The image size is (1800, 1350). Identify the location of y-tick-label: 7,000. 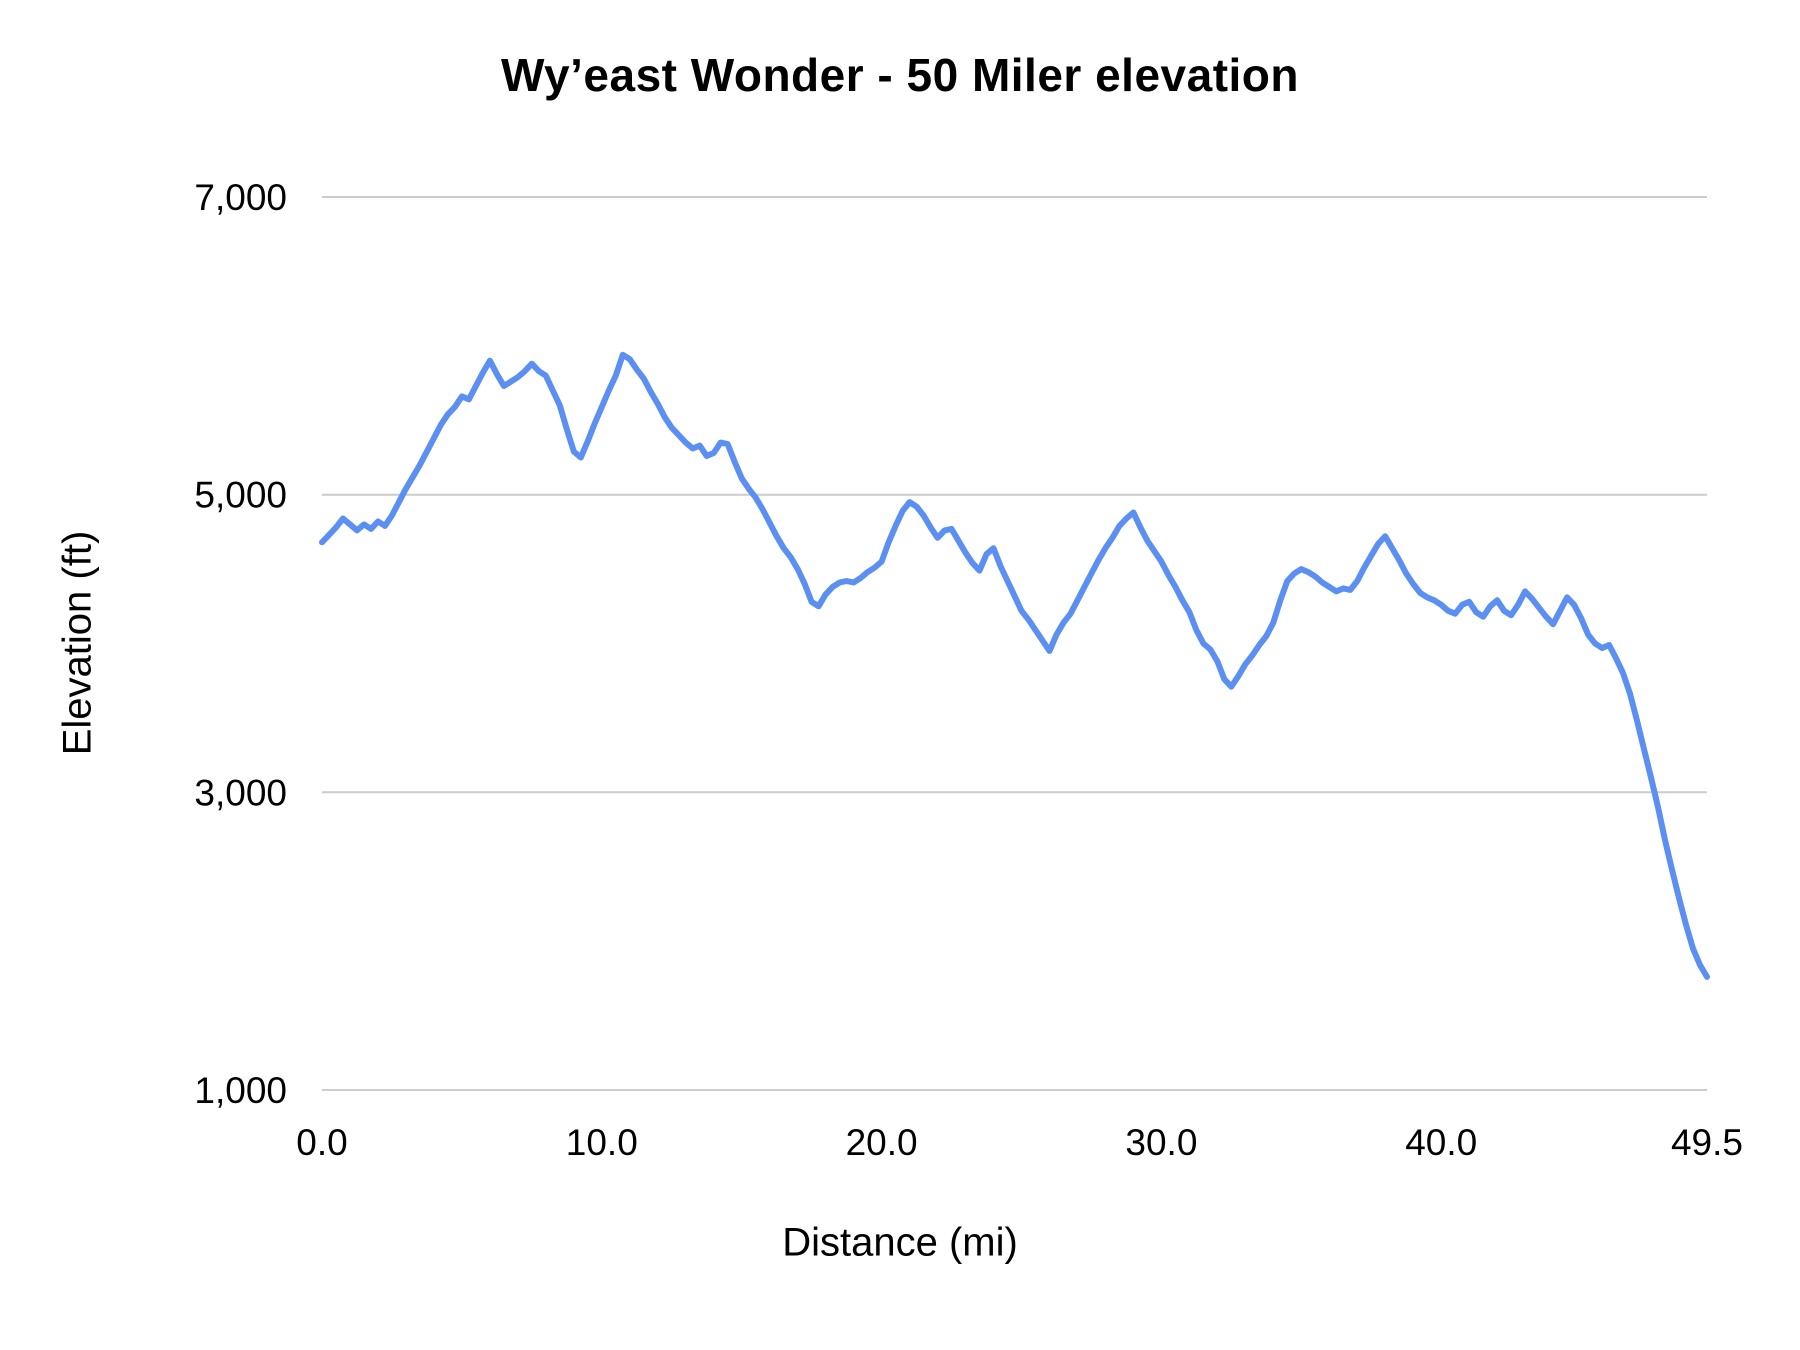
(240, 197).